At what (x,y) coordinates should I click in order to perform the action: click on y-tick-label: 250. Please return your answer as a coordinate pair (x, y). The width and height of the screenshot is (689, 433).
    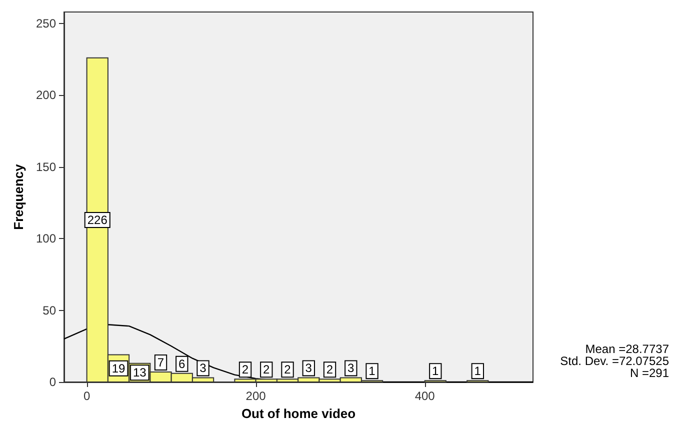
    Looking at the image, I should click on (46, 23).